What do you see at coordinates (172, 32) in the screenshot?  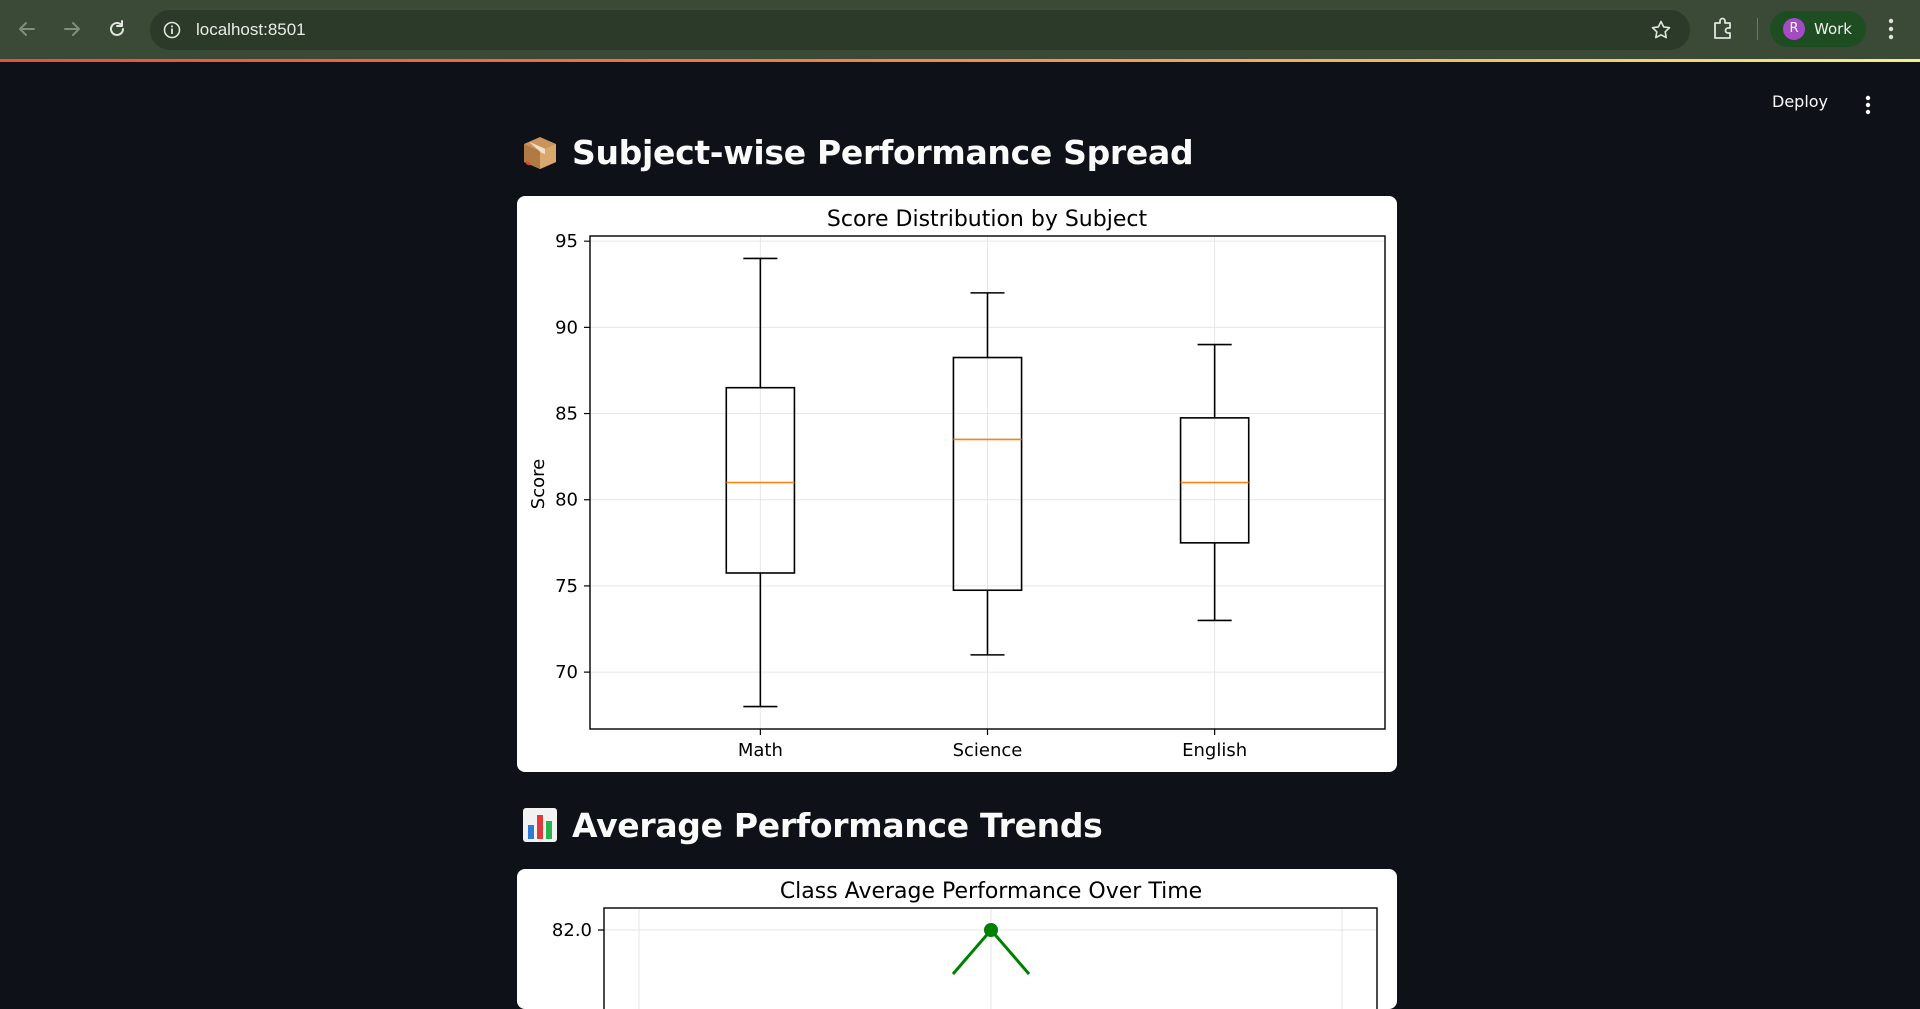 I see `site-info-icon` at bounding box center [172, 32].